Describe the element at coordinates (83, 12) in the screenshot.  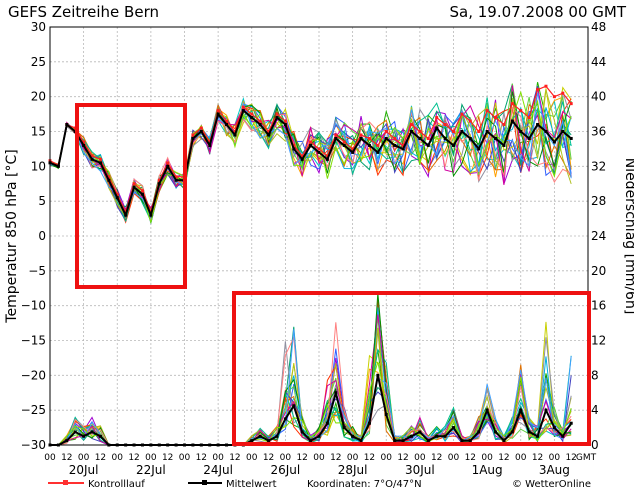
I see `chart-title: GEFS Zeitreihe Bern` at that location.